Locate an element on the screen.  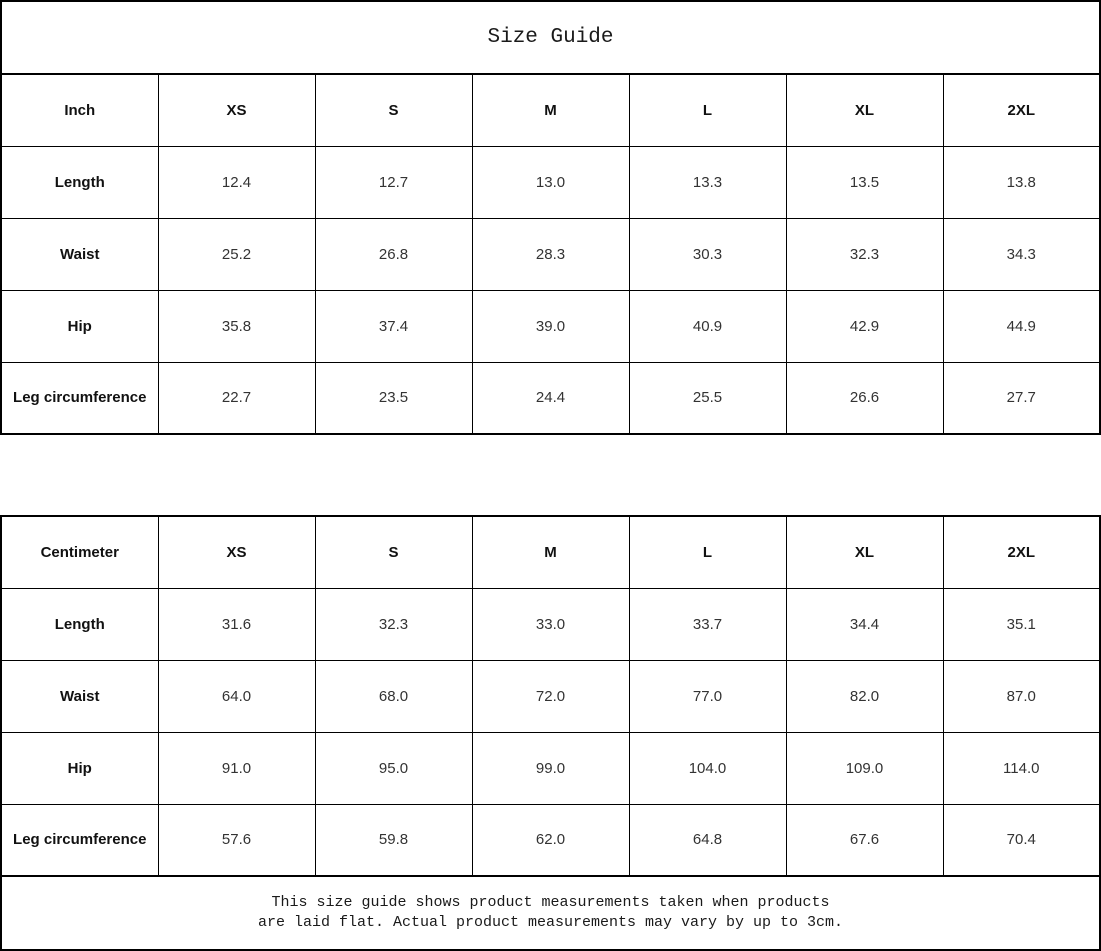
size-value-cell: 114.0 is located at coordinates (1021, 768).